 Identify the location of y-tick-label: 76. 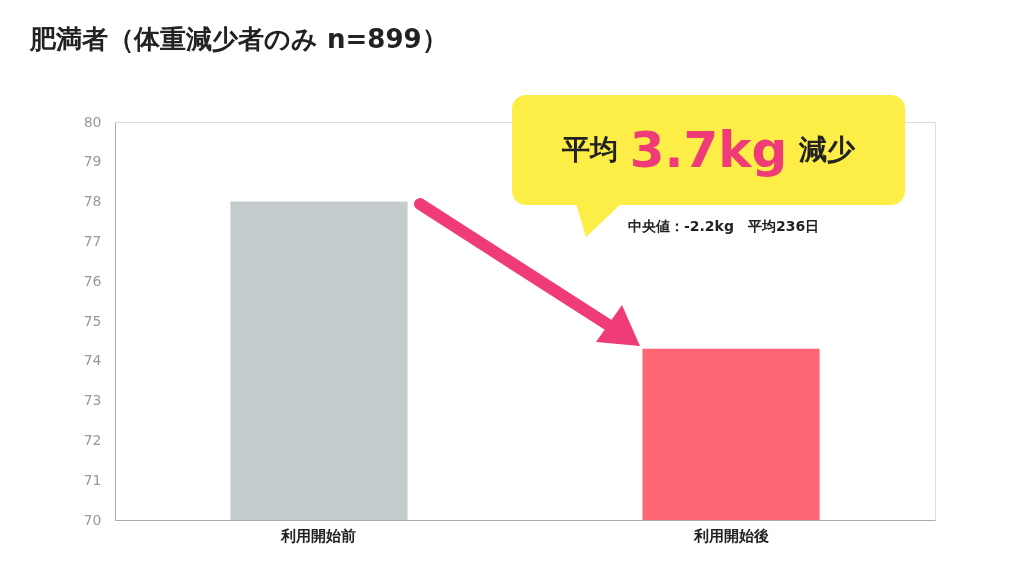
(92, 280).